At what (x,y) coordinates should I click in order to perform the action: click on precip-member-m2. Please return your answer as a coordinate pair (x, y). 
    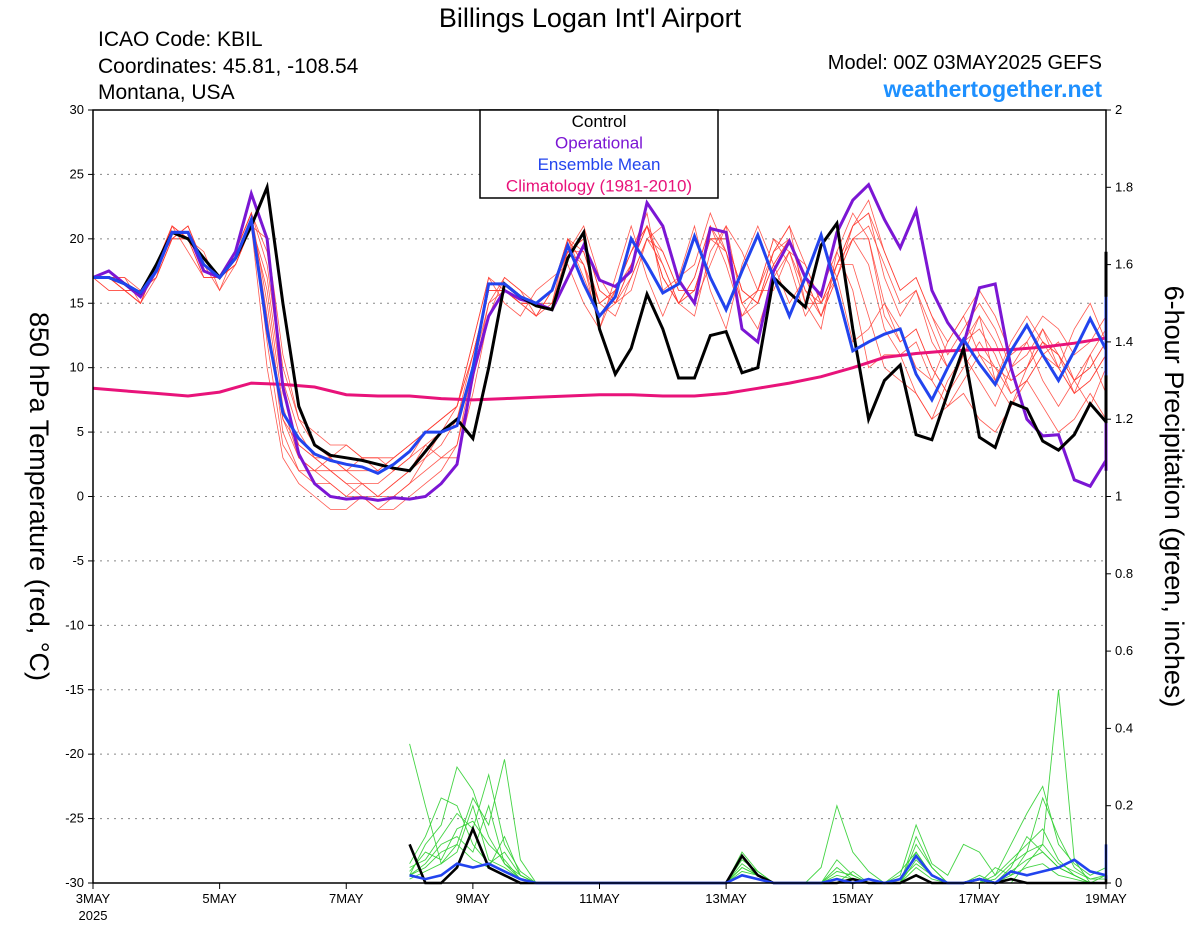
    Looking at the image, I should click on (757, 805).